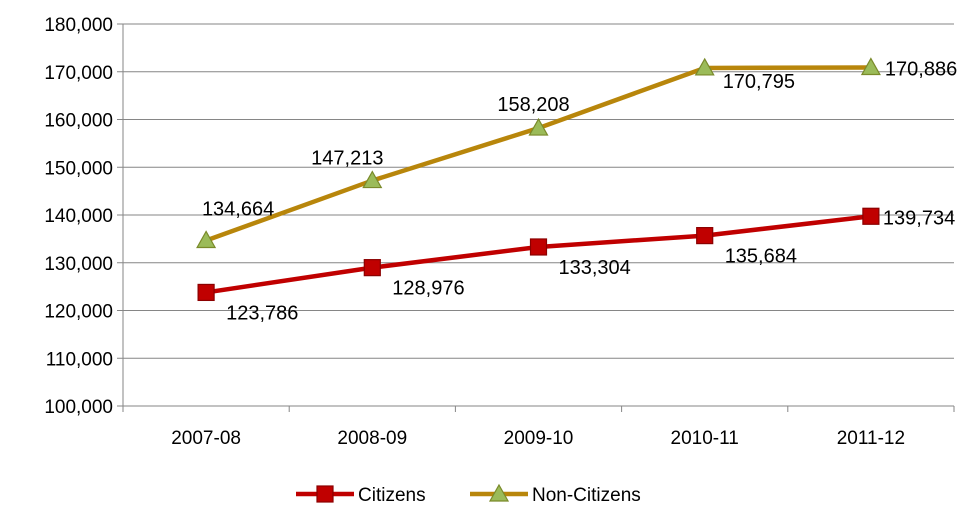 The image size is (974, 509). Describe the element at coordinates (759, 82) in the screenshot. I see `data-label: 170,795` at that location.